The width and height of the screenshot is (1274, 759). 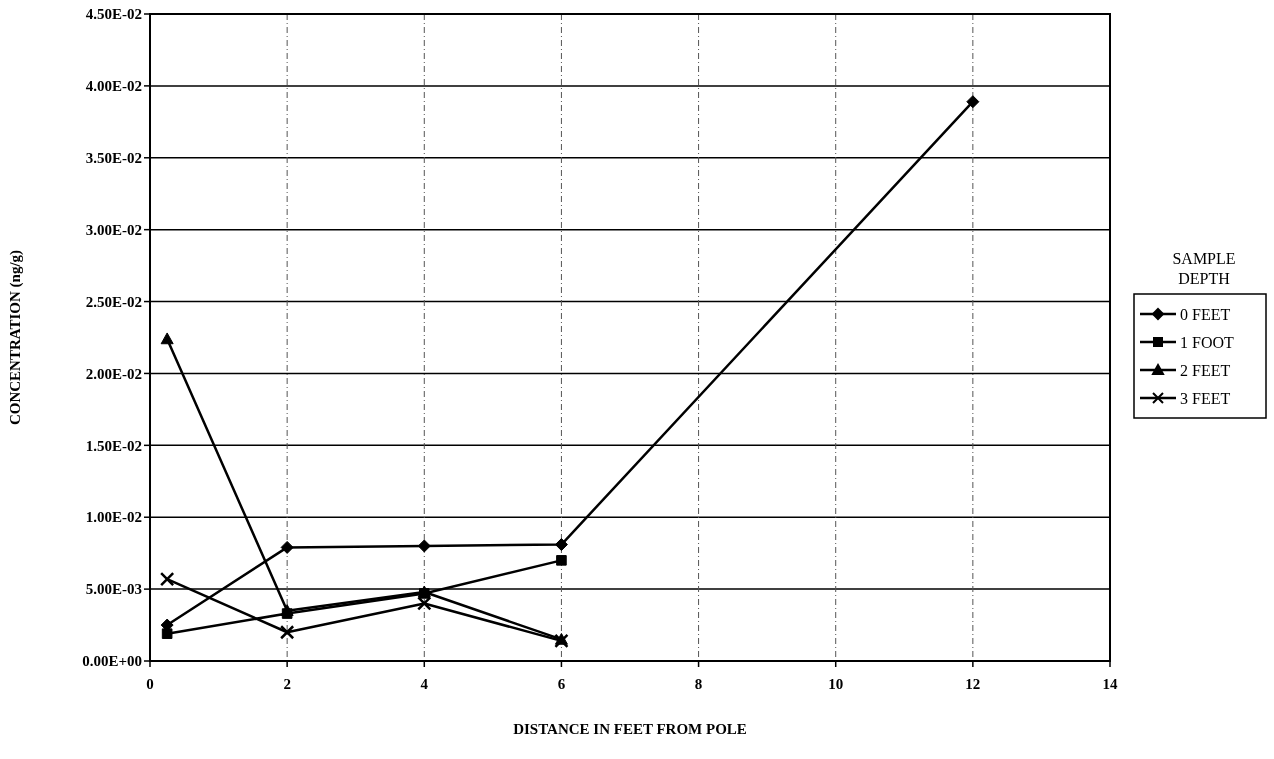 I want to click on x-tick-label: 4, so click(x=424, y=684).